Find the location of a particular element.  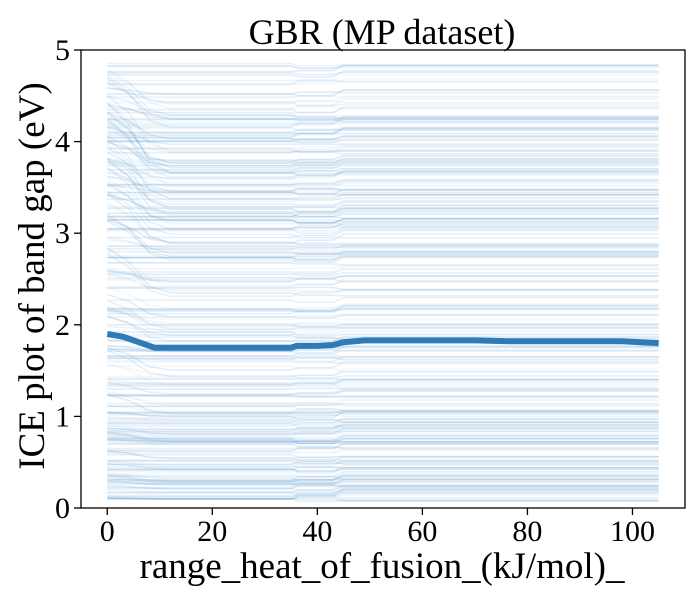

y-tick-label: 2 is located at coordinates (62, 325).